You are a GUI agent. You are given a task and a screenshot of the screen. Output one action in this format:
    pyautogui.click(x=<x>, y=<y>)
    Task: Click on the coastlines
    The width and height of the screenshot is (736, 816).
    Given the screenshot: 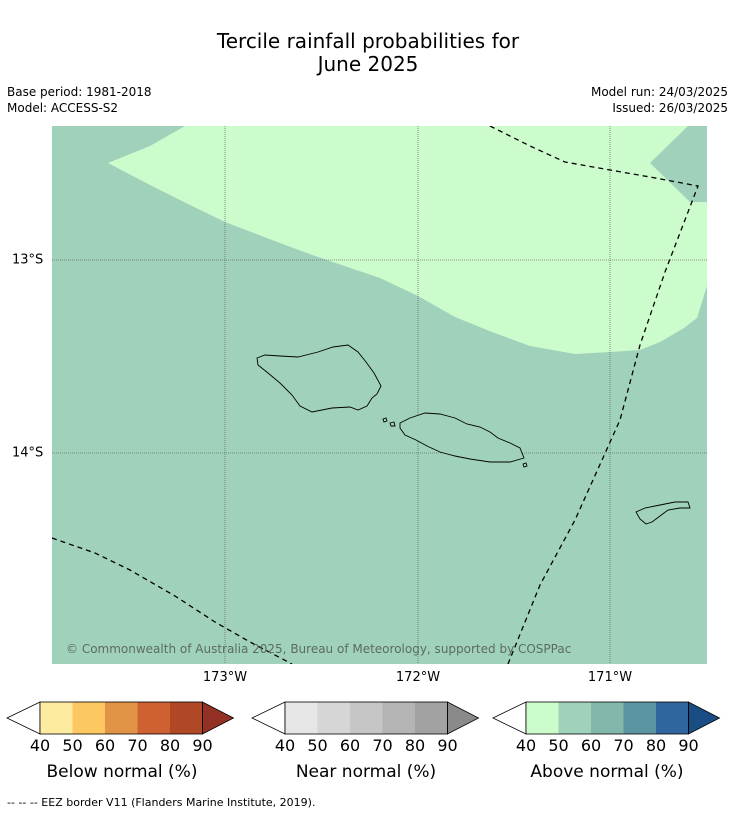 What is the action you would take?
    pyautogui.click(x=473, y=434)
    